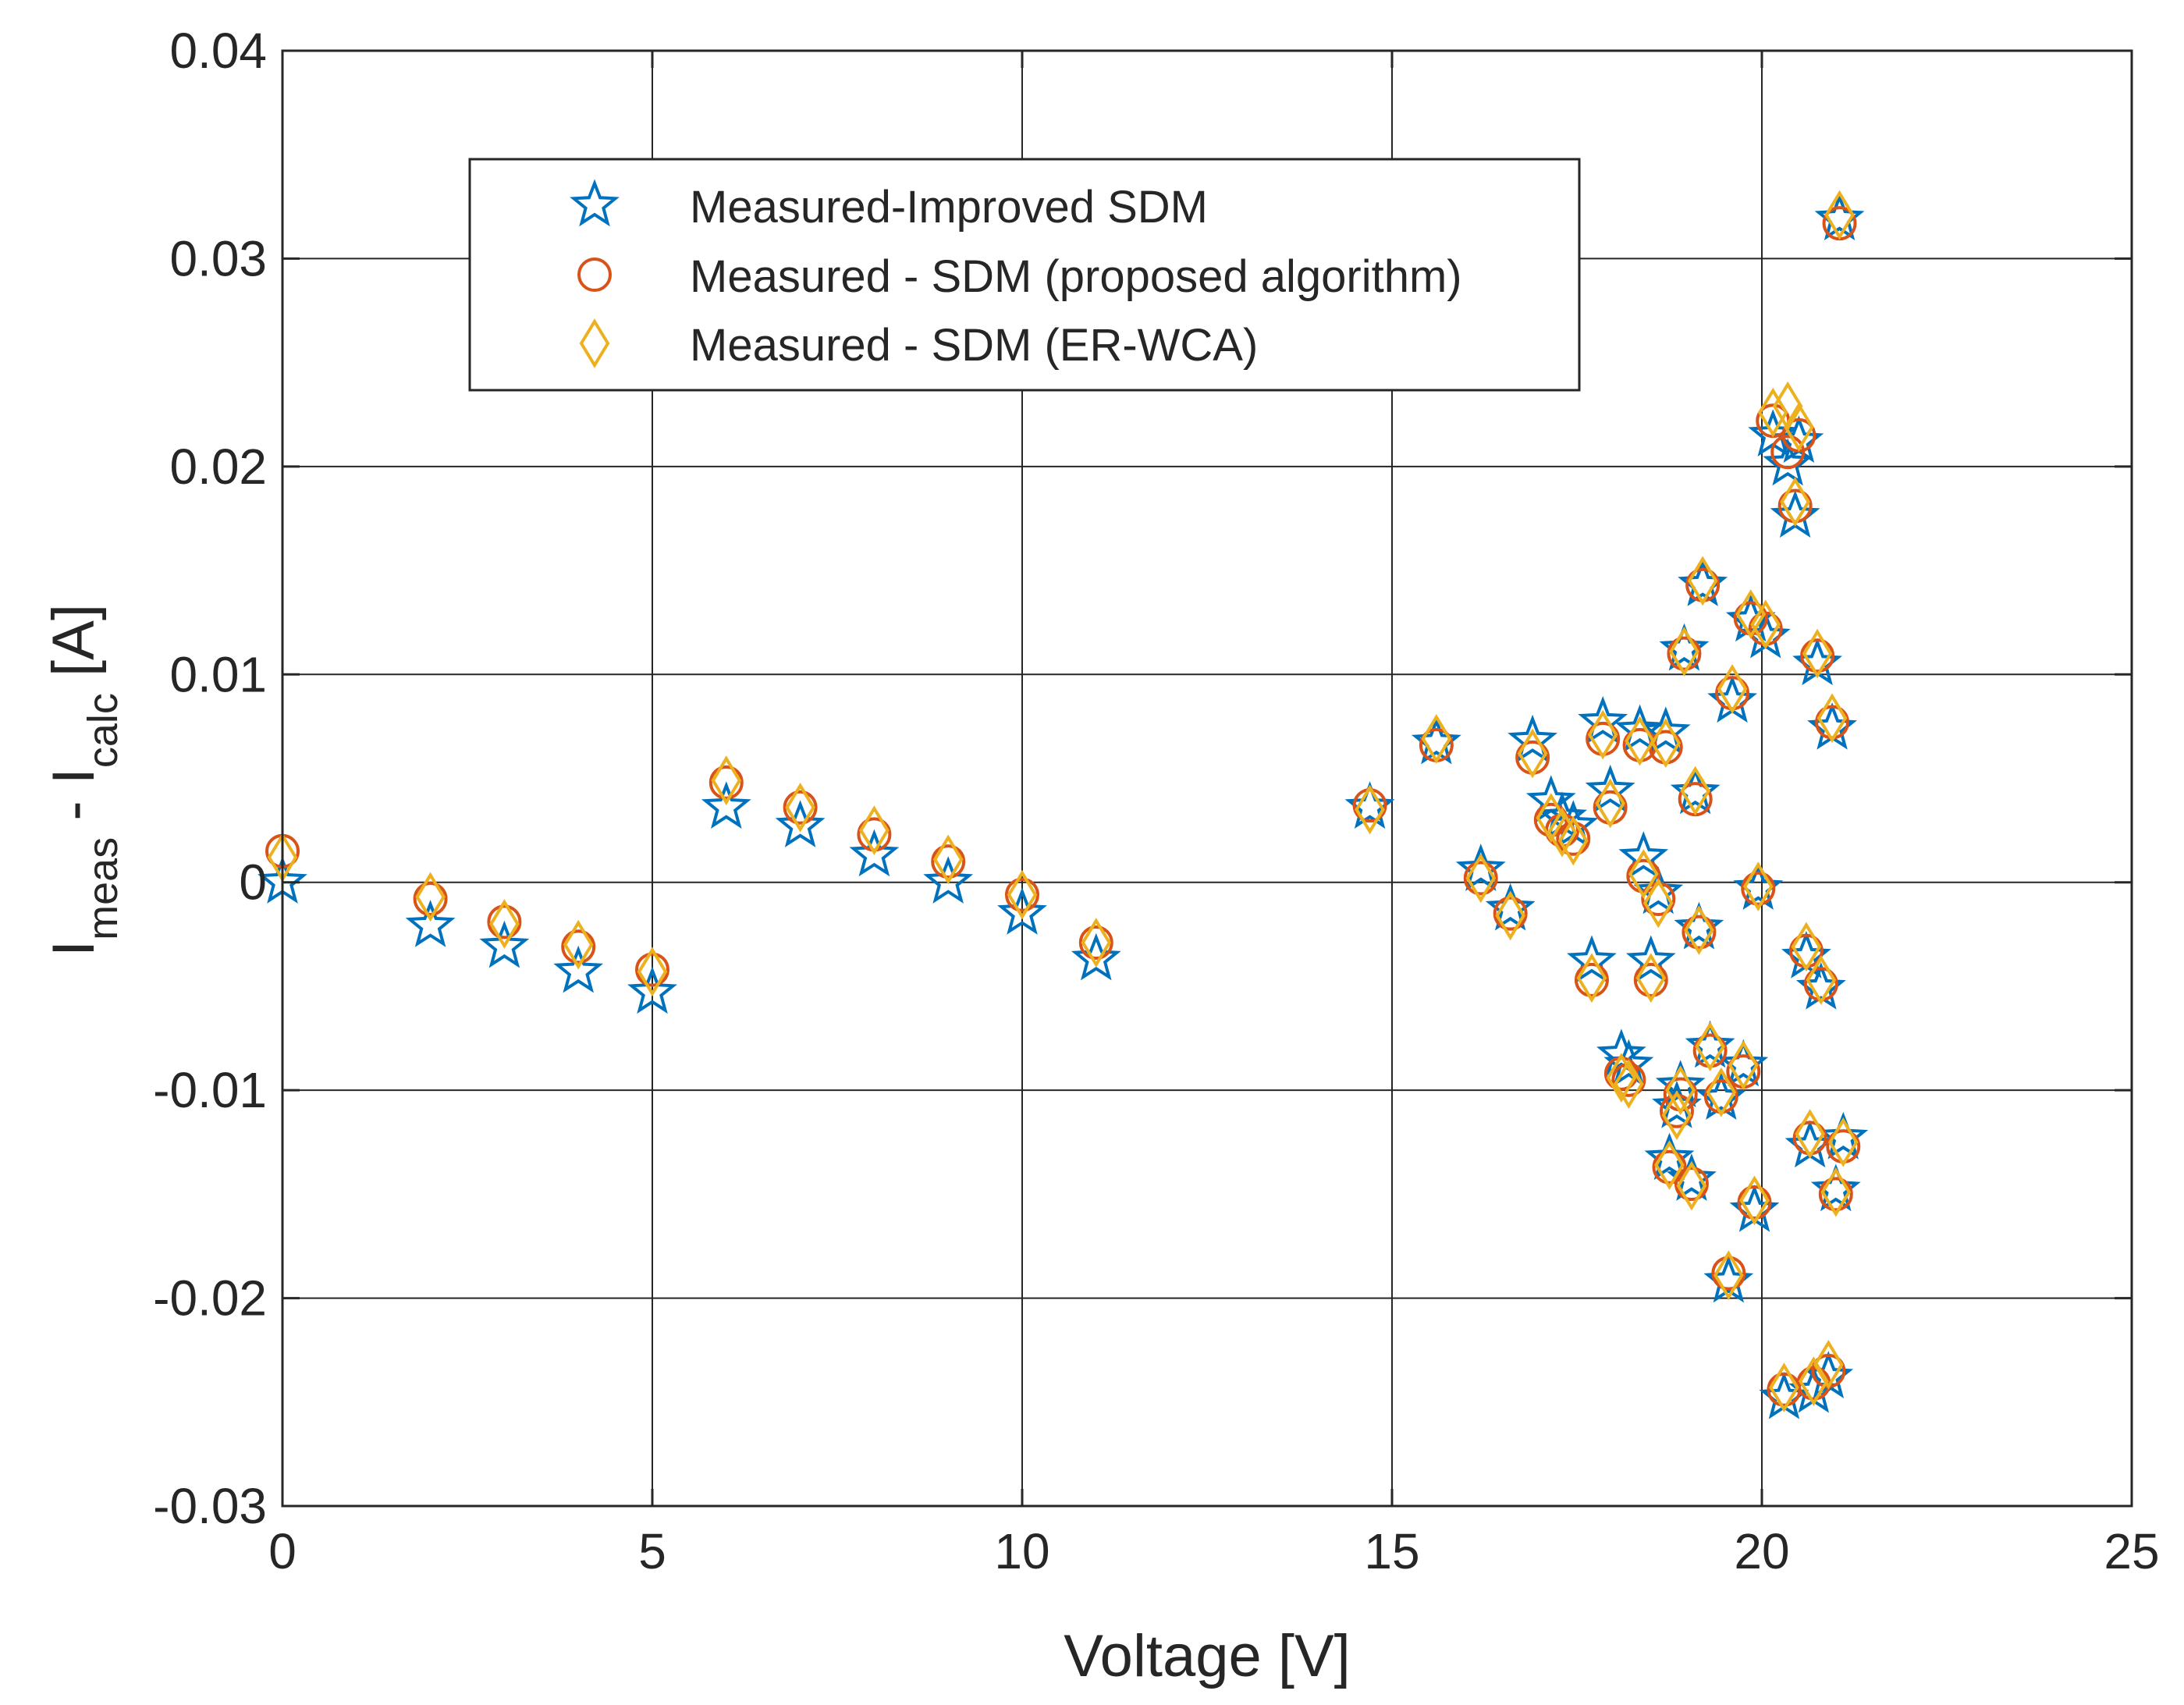 Image resolution: width=2184 pixels, height=1705 pixels. Describe the element at coordinates (210, 1506) in the screenshot. I see `y-tick-label: -0.03` at that location.